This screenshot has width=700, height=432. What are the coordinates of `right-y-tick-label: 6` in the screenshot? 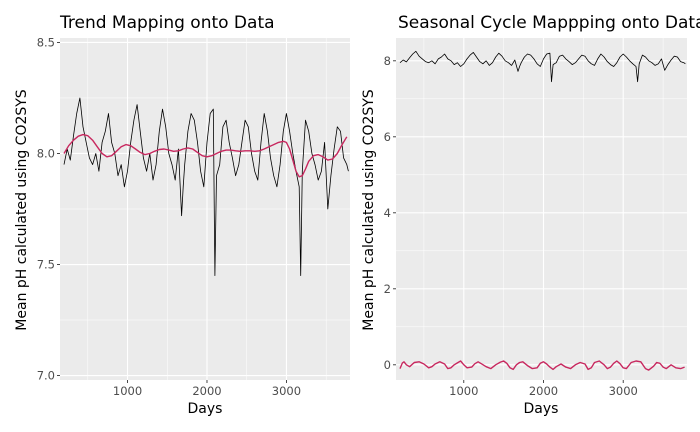 It's located at (387, 137).